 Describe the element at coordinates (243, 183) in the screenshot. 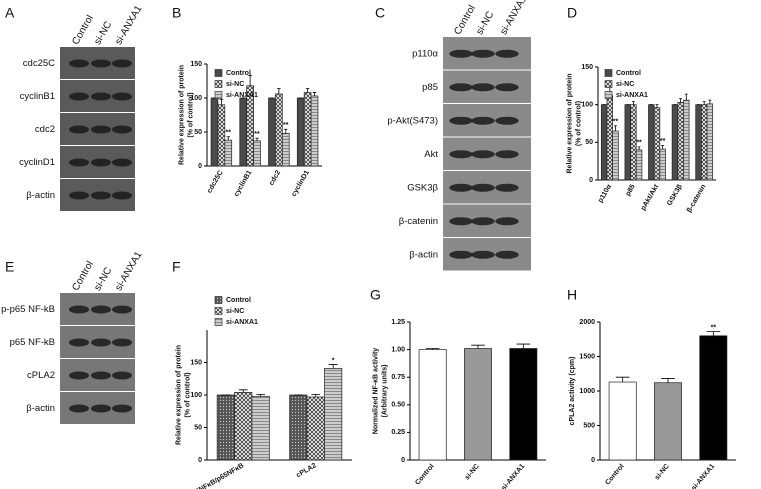

I see `x-tick-label: cyclinB1` at that location.